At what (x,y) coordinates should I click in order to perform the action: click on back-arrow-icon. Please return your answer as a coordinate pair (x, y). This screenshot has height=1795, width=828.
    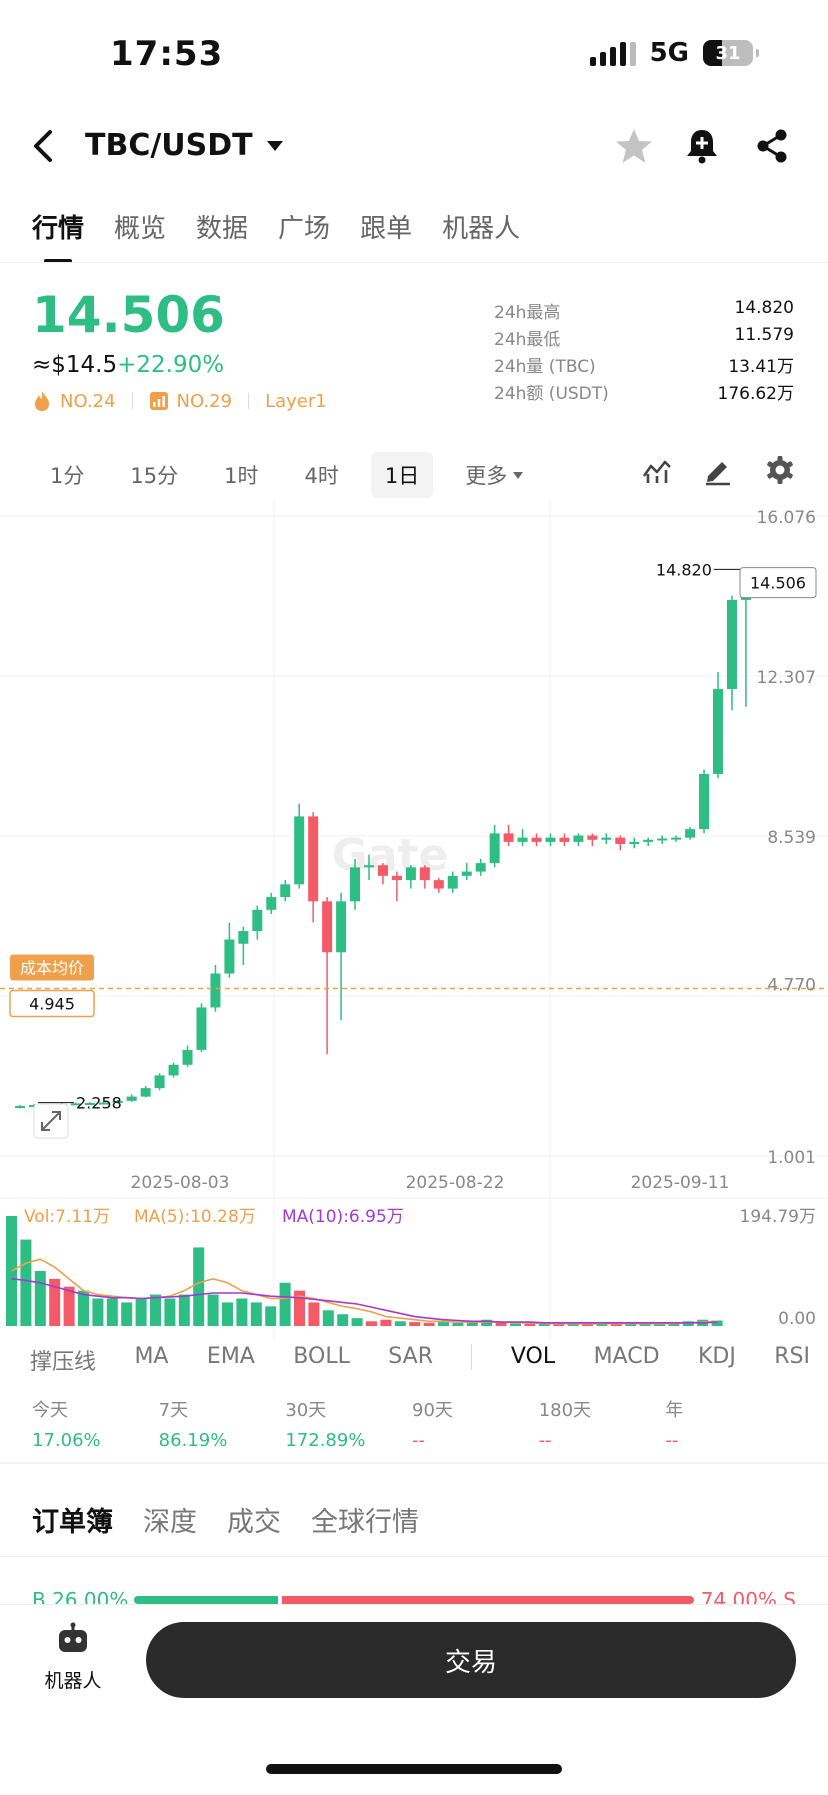
    Looking at the image, I should click on (43, 146).